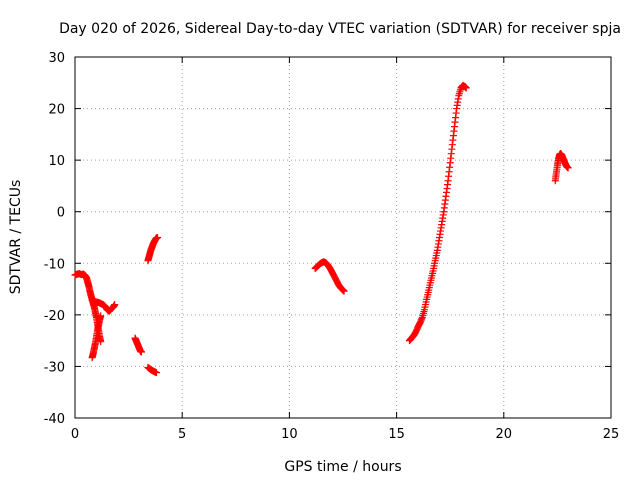 Image resolution: width=640 pixels, height=480 pixels. I want to click on y-tick-label: -10, so click(54, 264).